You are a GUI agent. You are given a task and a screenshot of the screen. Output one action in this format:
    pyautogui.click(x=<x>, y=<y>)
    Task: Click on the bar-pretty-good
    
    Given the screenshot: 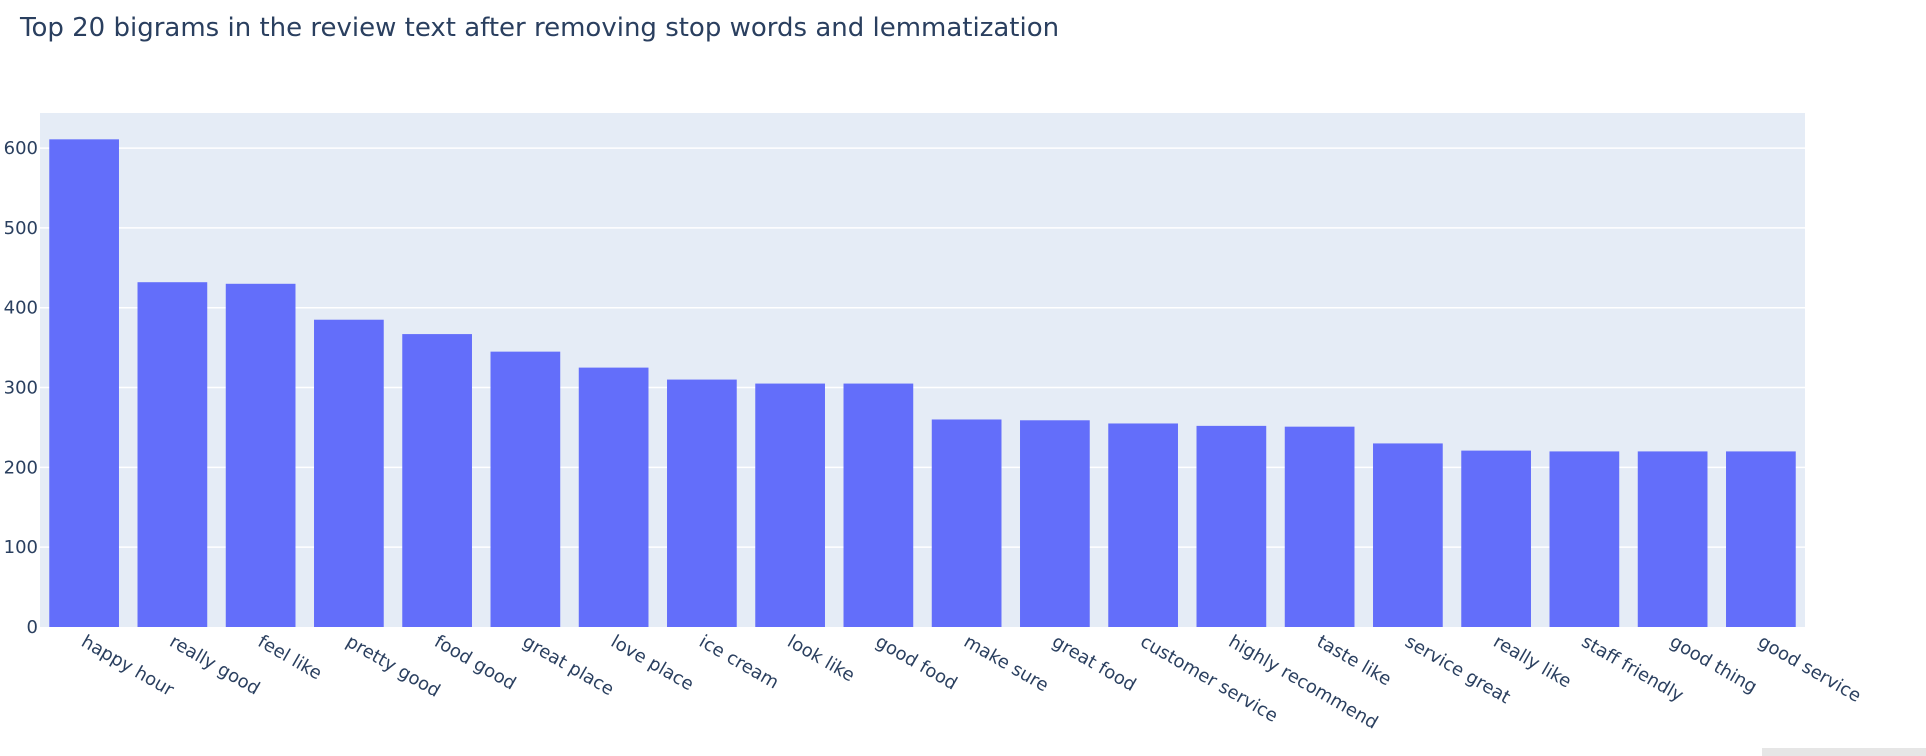 What is the action you would take?
    pyautogui.click(x=349, y=473)
    